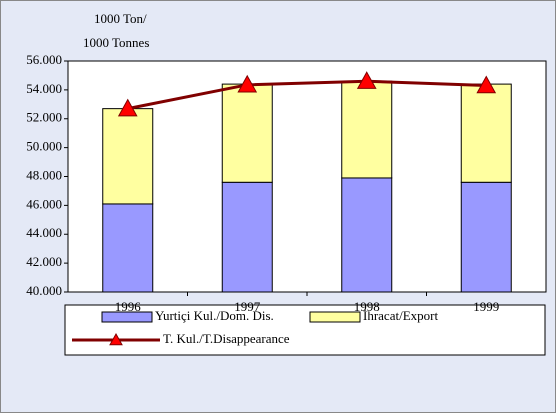 The height and width of the screenshot is (418, 556). I want to click on y-tick-label: 54.000, so click(44, 88).